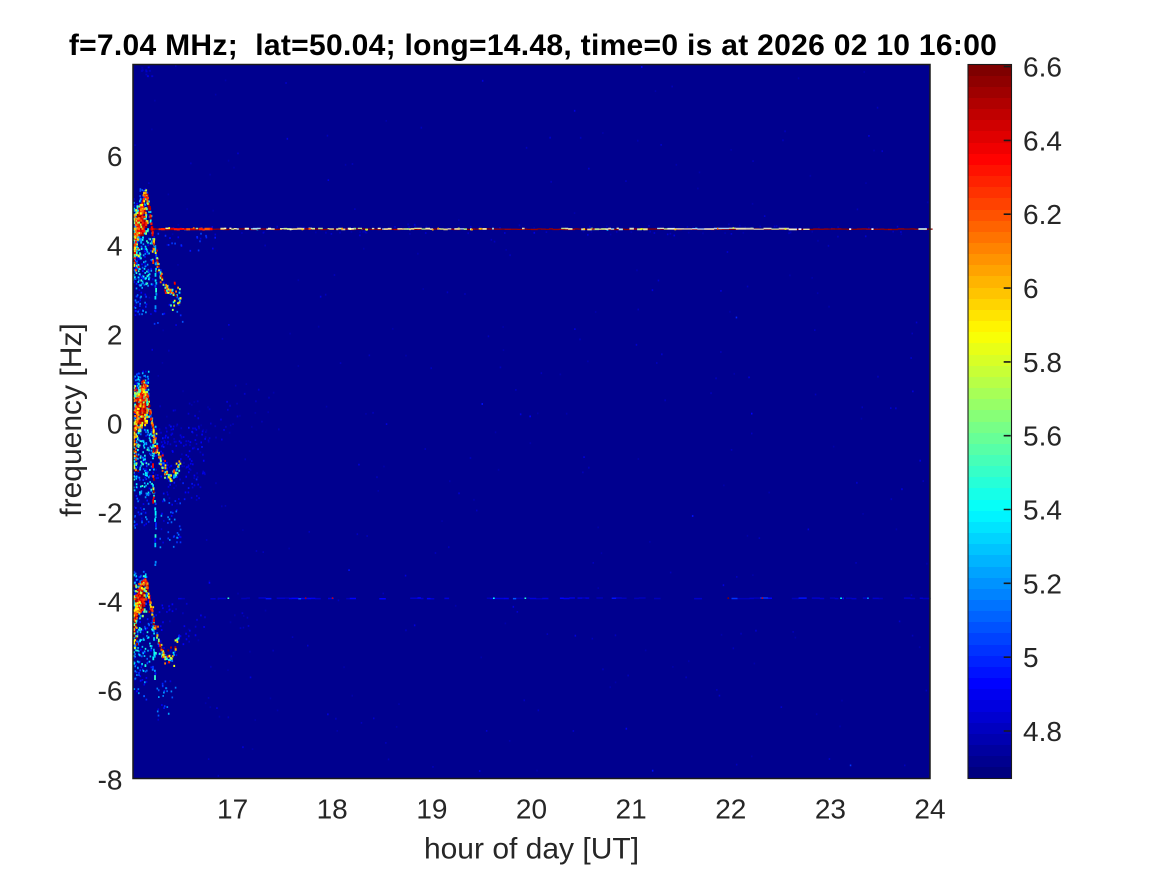 This screenshot has width=1167, height=875. Describe the element at coordinates (1042, 731) in the screenshot. I see `svg-text: 4.8` at that location.